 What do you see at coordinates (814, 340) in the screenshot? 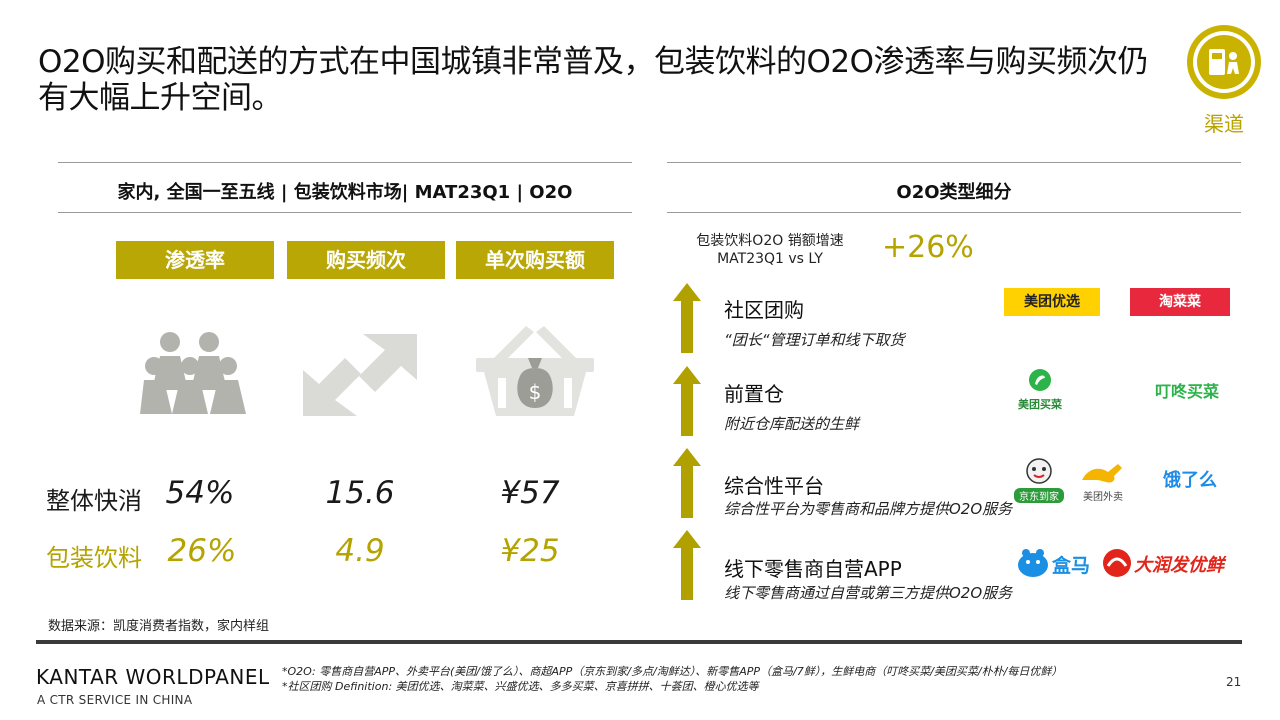
I see `category-desc: “团长“管理订单和线下取货` at bounding box center [814, 340].